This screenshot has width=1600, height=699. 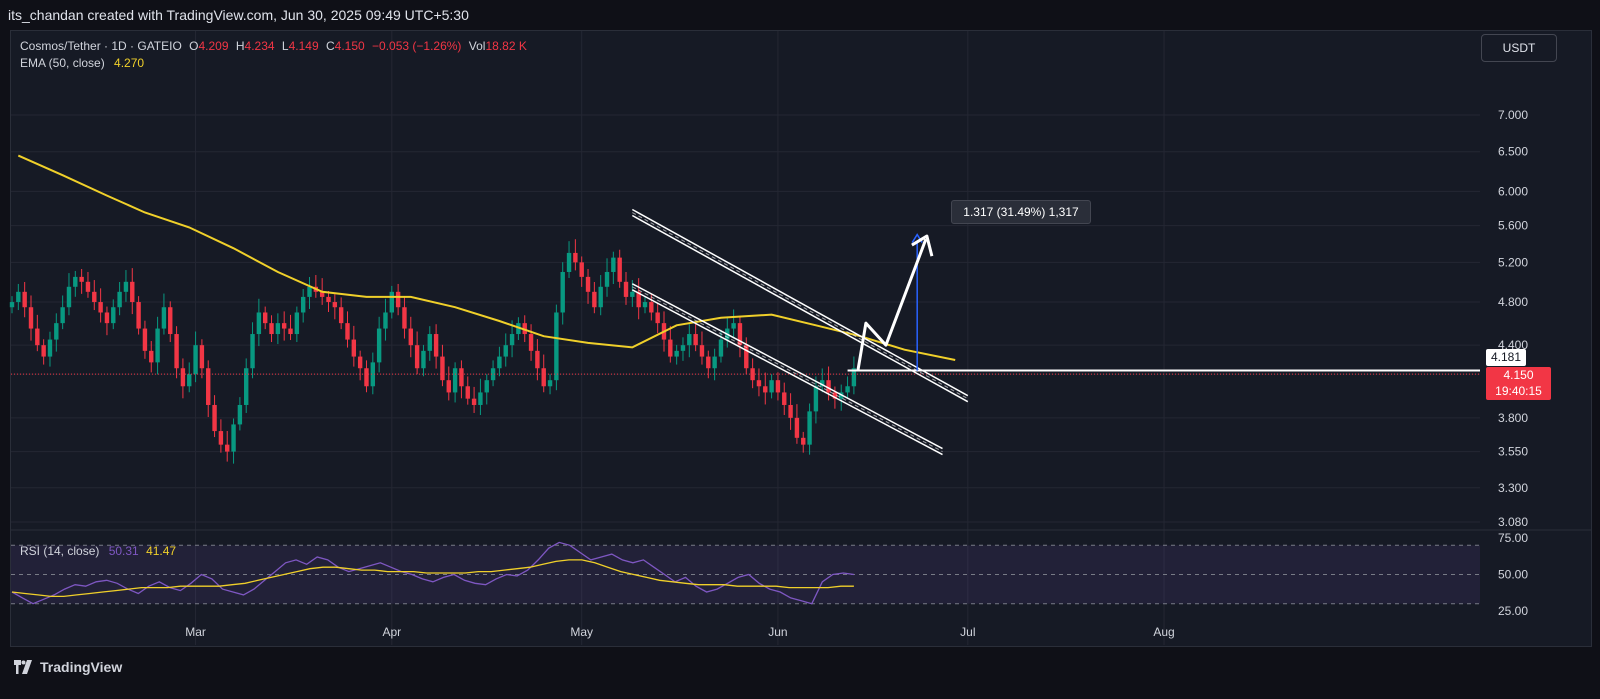 What do you see at coordinates (1513, 611) in the screenshot?
I see `rsi-tick-label: 25.00` at bounding box center [1513, 611].